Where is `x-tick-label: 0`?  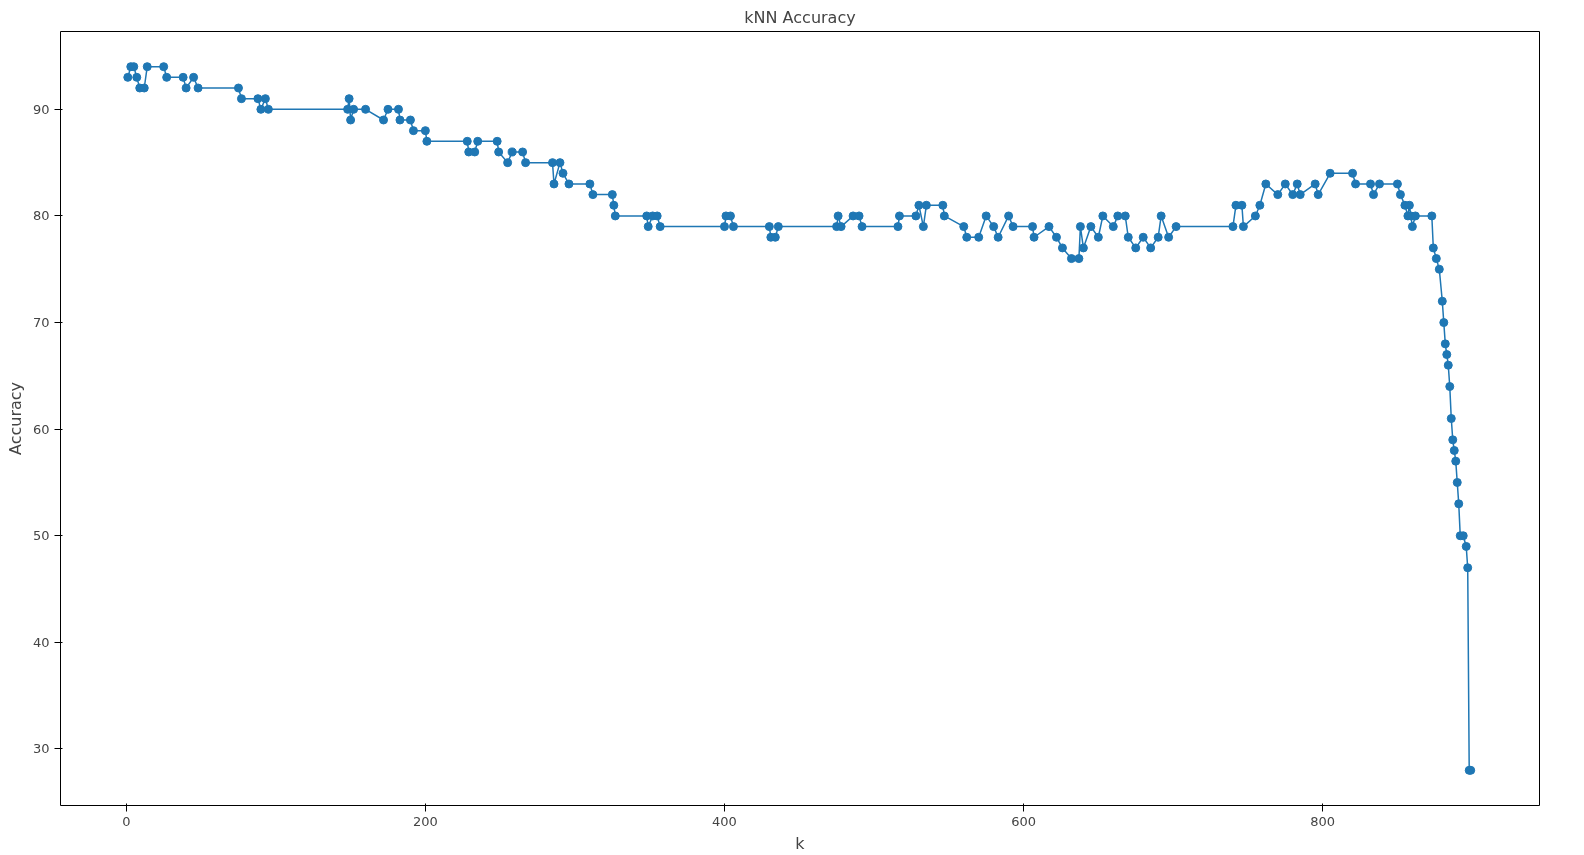 x-tick-label: 0 is located at coordinates (126, 821).